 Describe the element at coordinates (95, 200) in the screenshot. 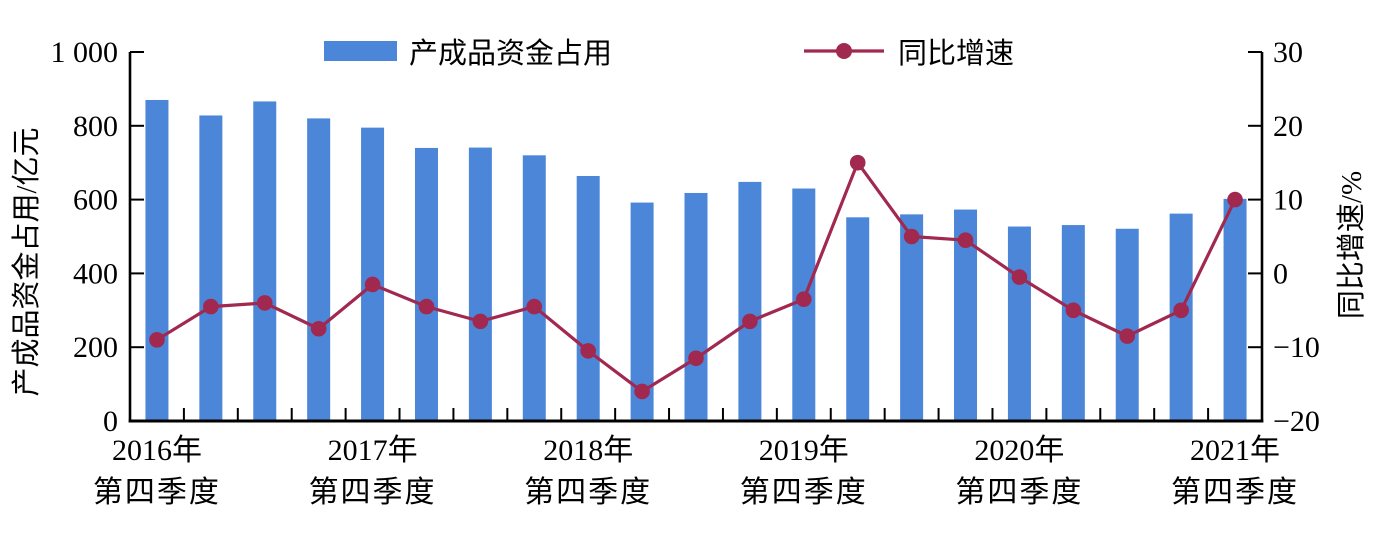

I see `left-axis-tick-label: 600` at that location.